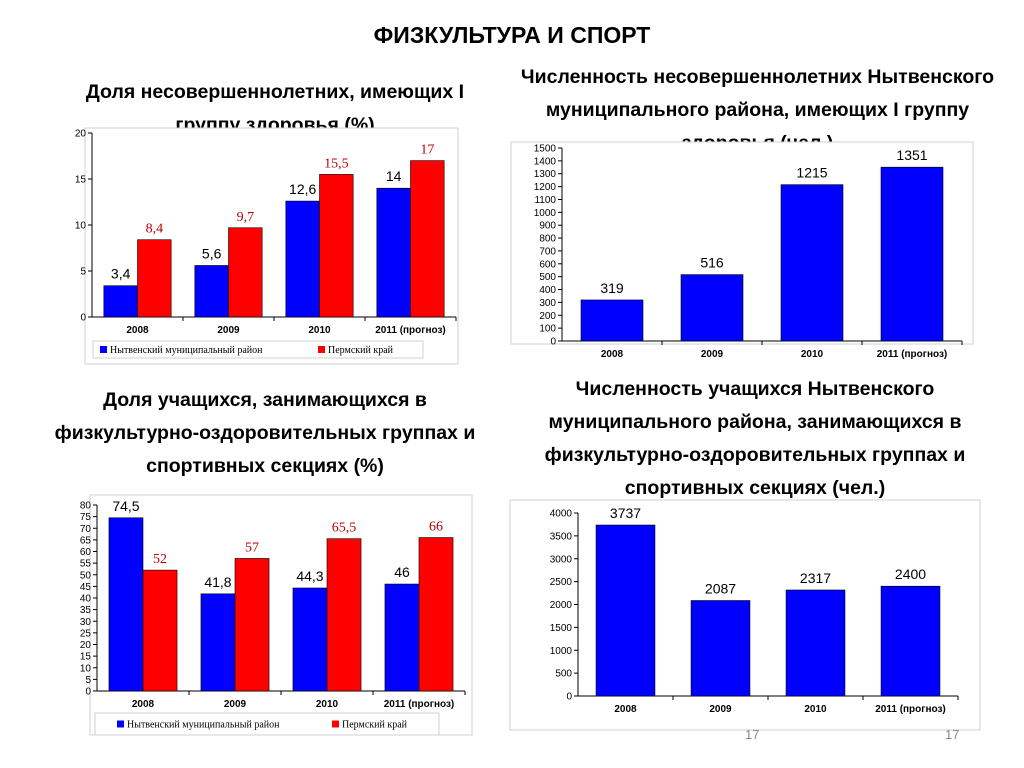  What do you see at coordinates (612, 288) in the screenshot?
I see `data-label: 319` at bounding box center [612, 288].